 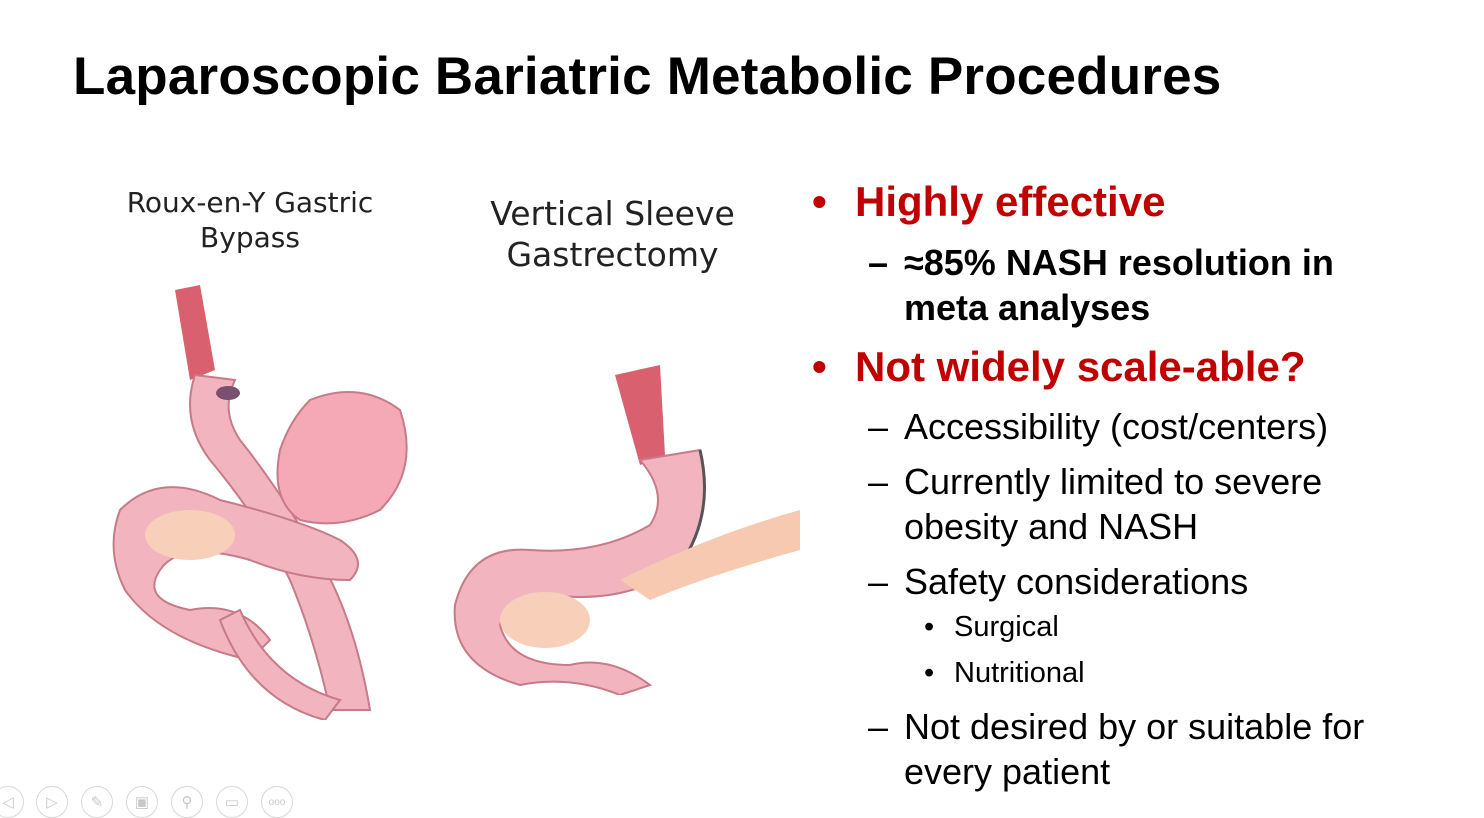 I want to click on sub-sub-bullet-text: Surgical, so click(x=1006, y=627).